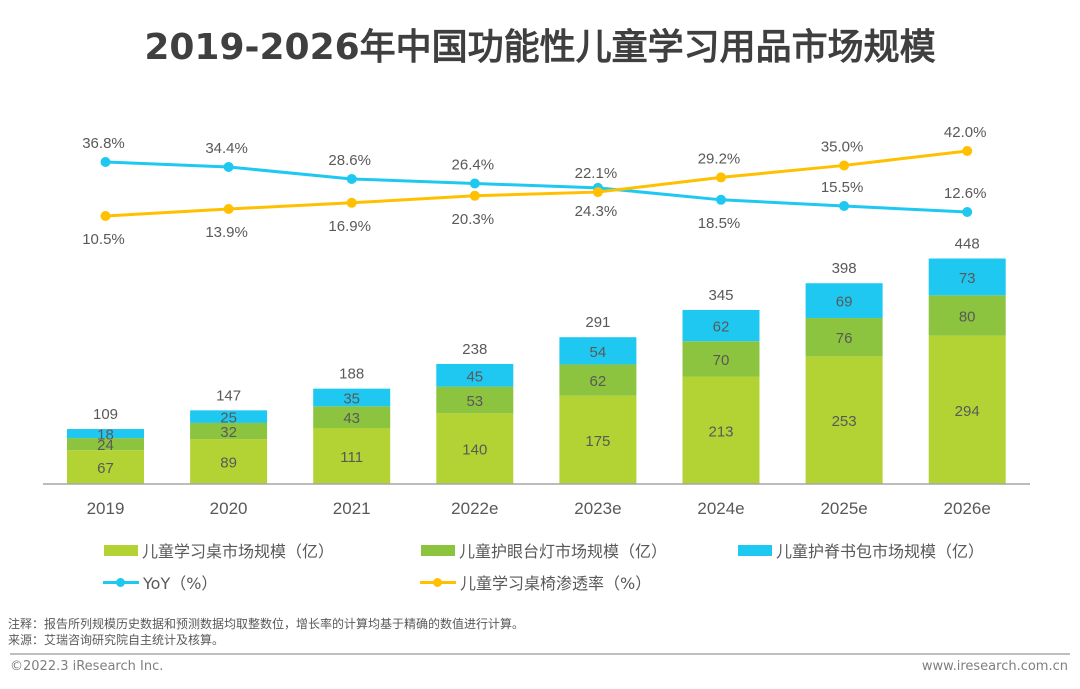 The height and width of the screenshot is (689, 1080). What do you see at coordinates (535, 582) in the screenshot?
I see `legend-item-penetration: 儿童学习桌椅渗透率（%）` at bounding box center [535, 582].